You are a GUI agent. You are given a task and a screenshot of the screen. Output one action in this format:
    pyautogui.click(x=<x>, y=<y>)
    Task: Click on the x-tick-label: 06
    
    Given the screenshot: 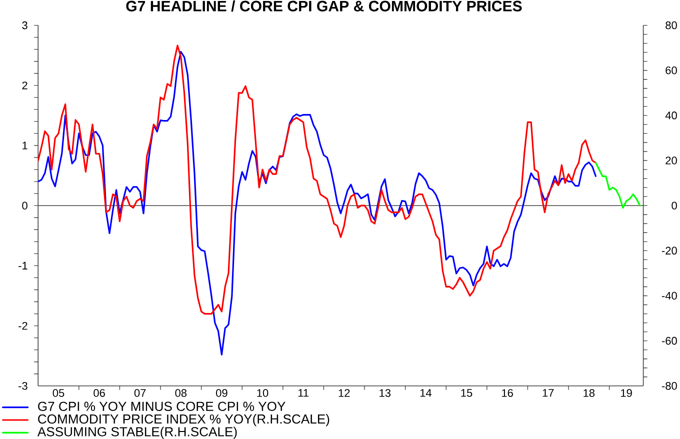 What is the action you would take?
    pyautogui.click(x=99, y=393)
    